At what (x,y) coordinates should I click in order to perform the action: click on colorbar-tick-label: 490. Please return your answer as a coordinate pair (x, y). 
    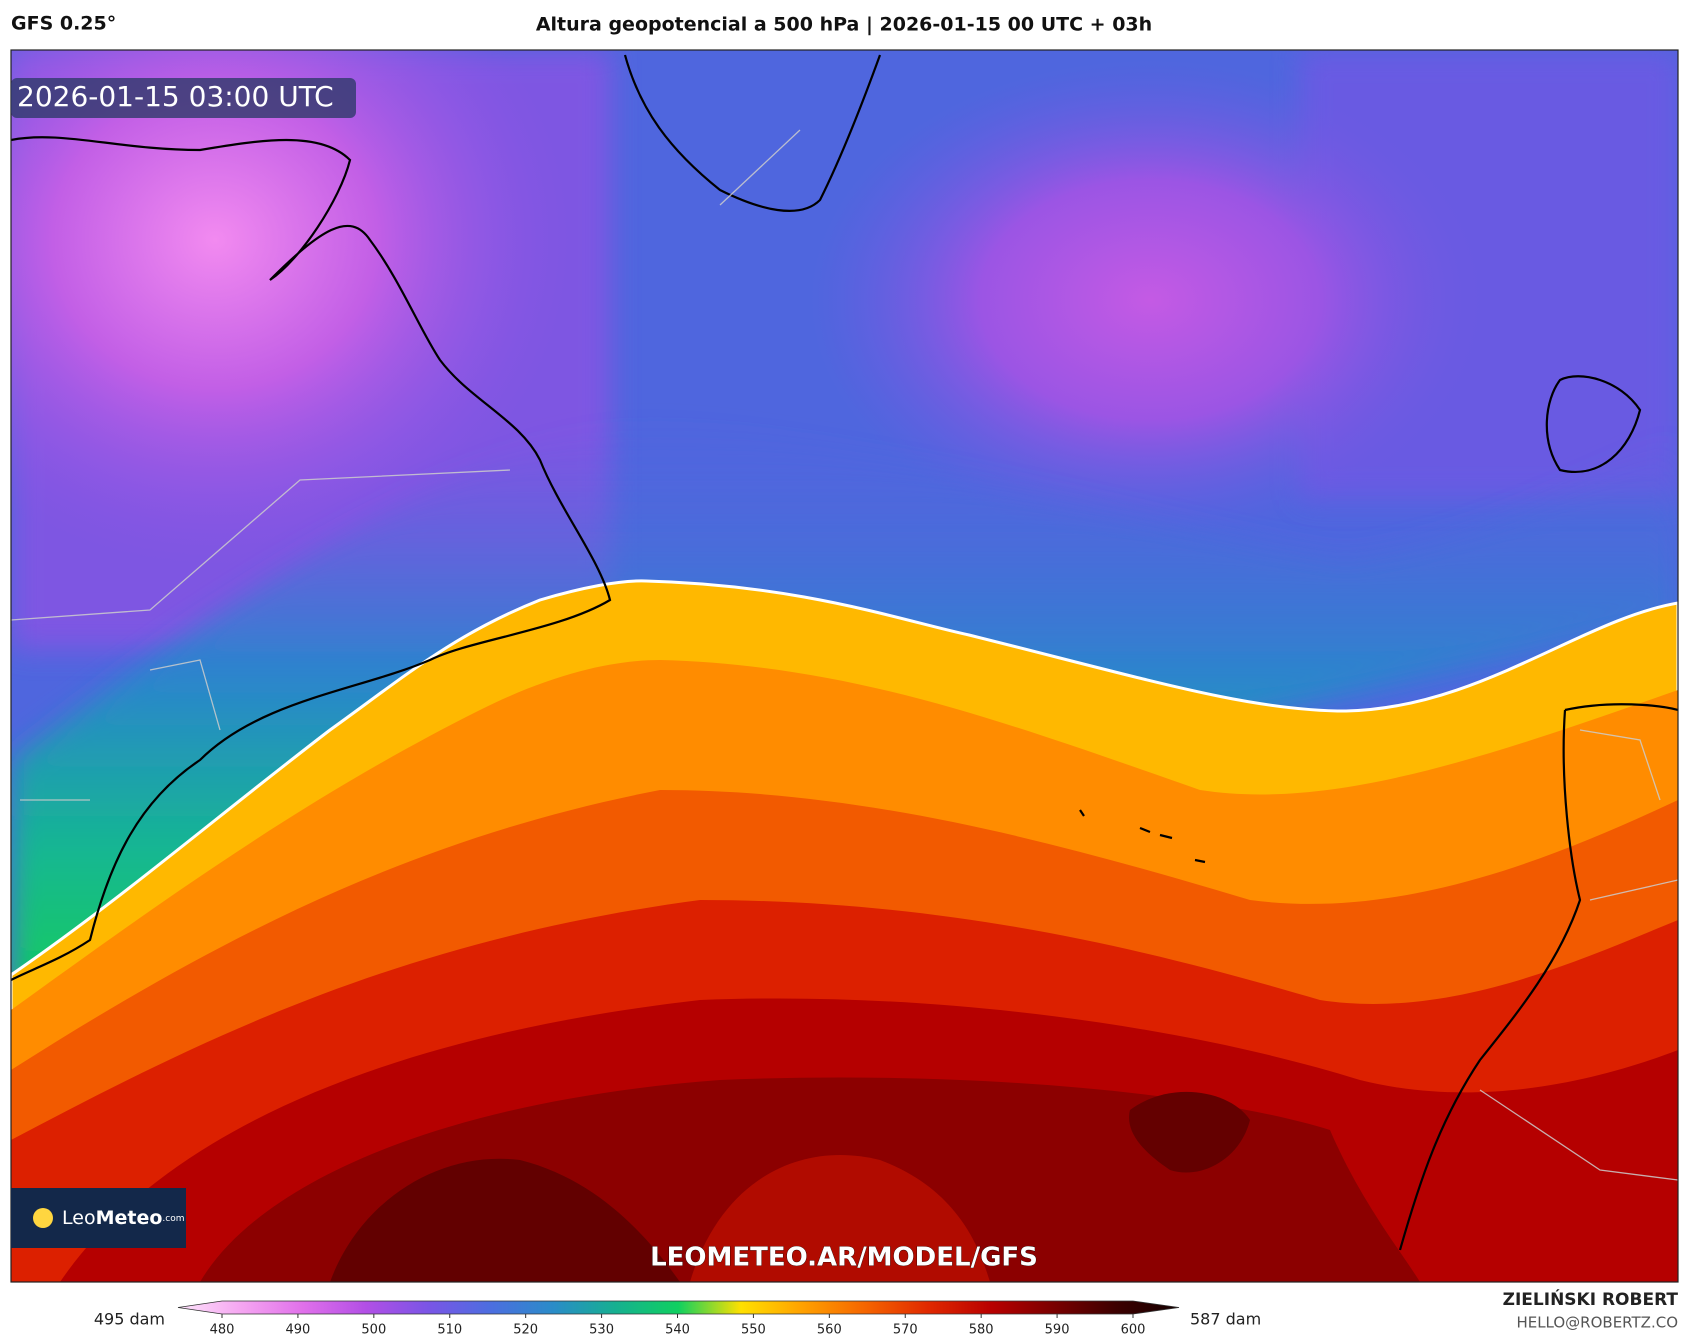
    Looking at the image, I should click on (298, 1330).